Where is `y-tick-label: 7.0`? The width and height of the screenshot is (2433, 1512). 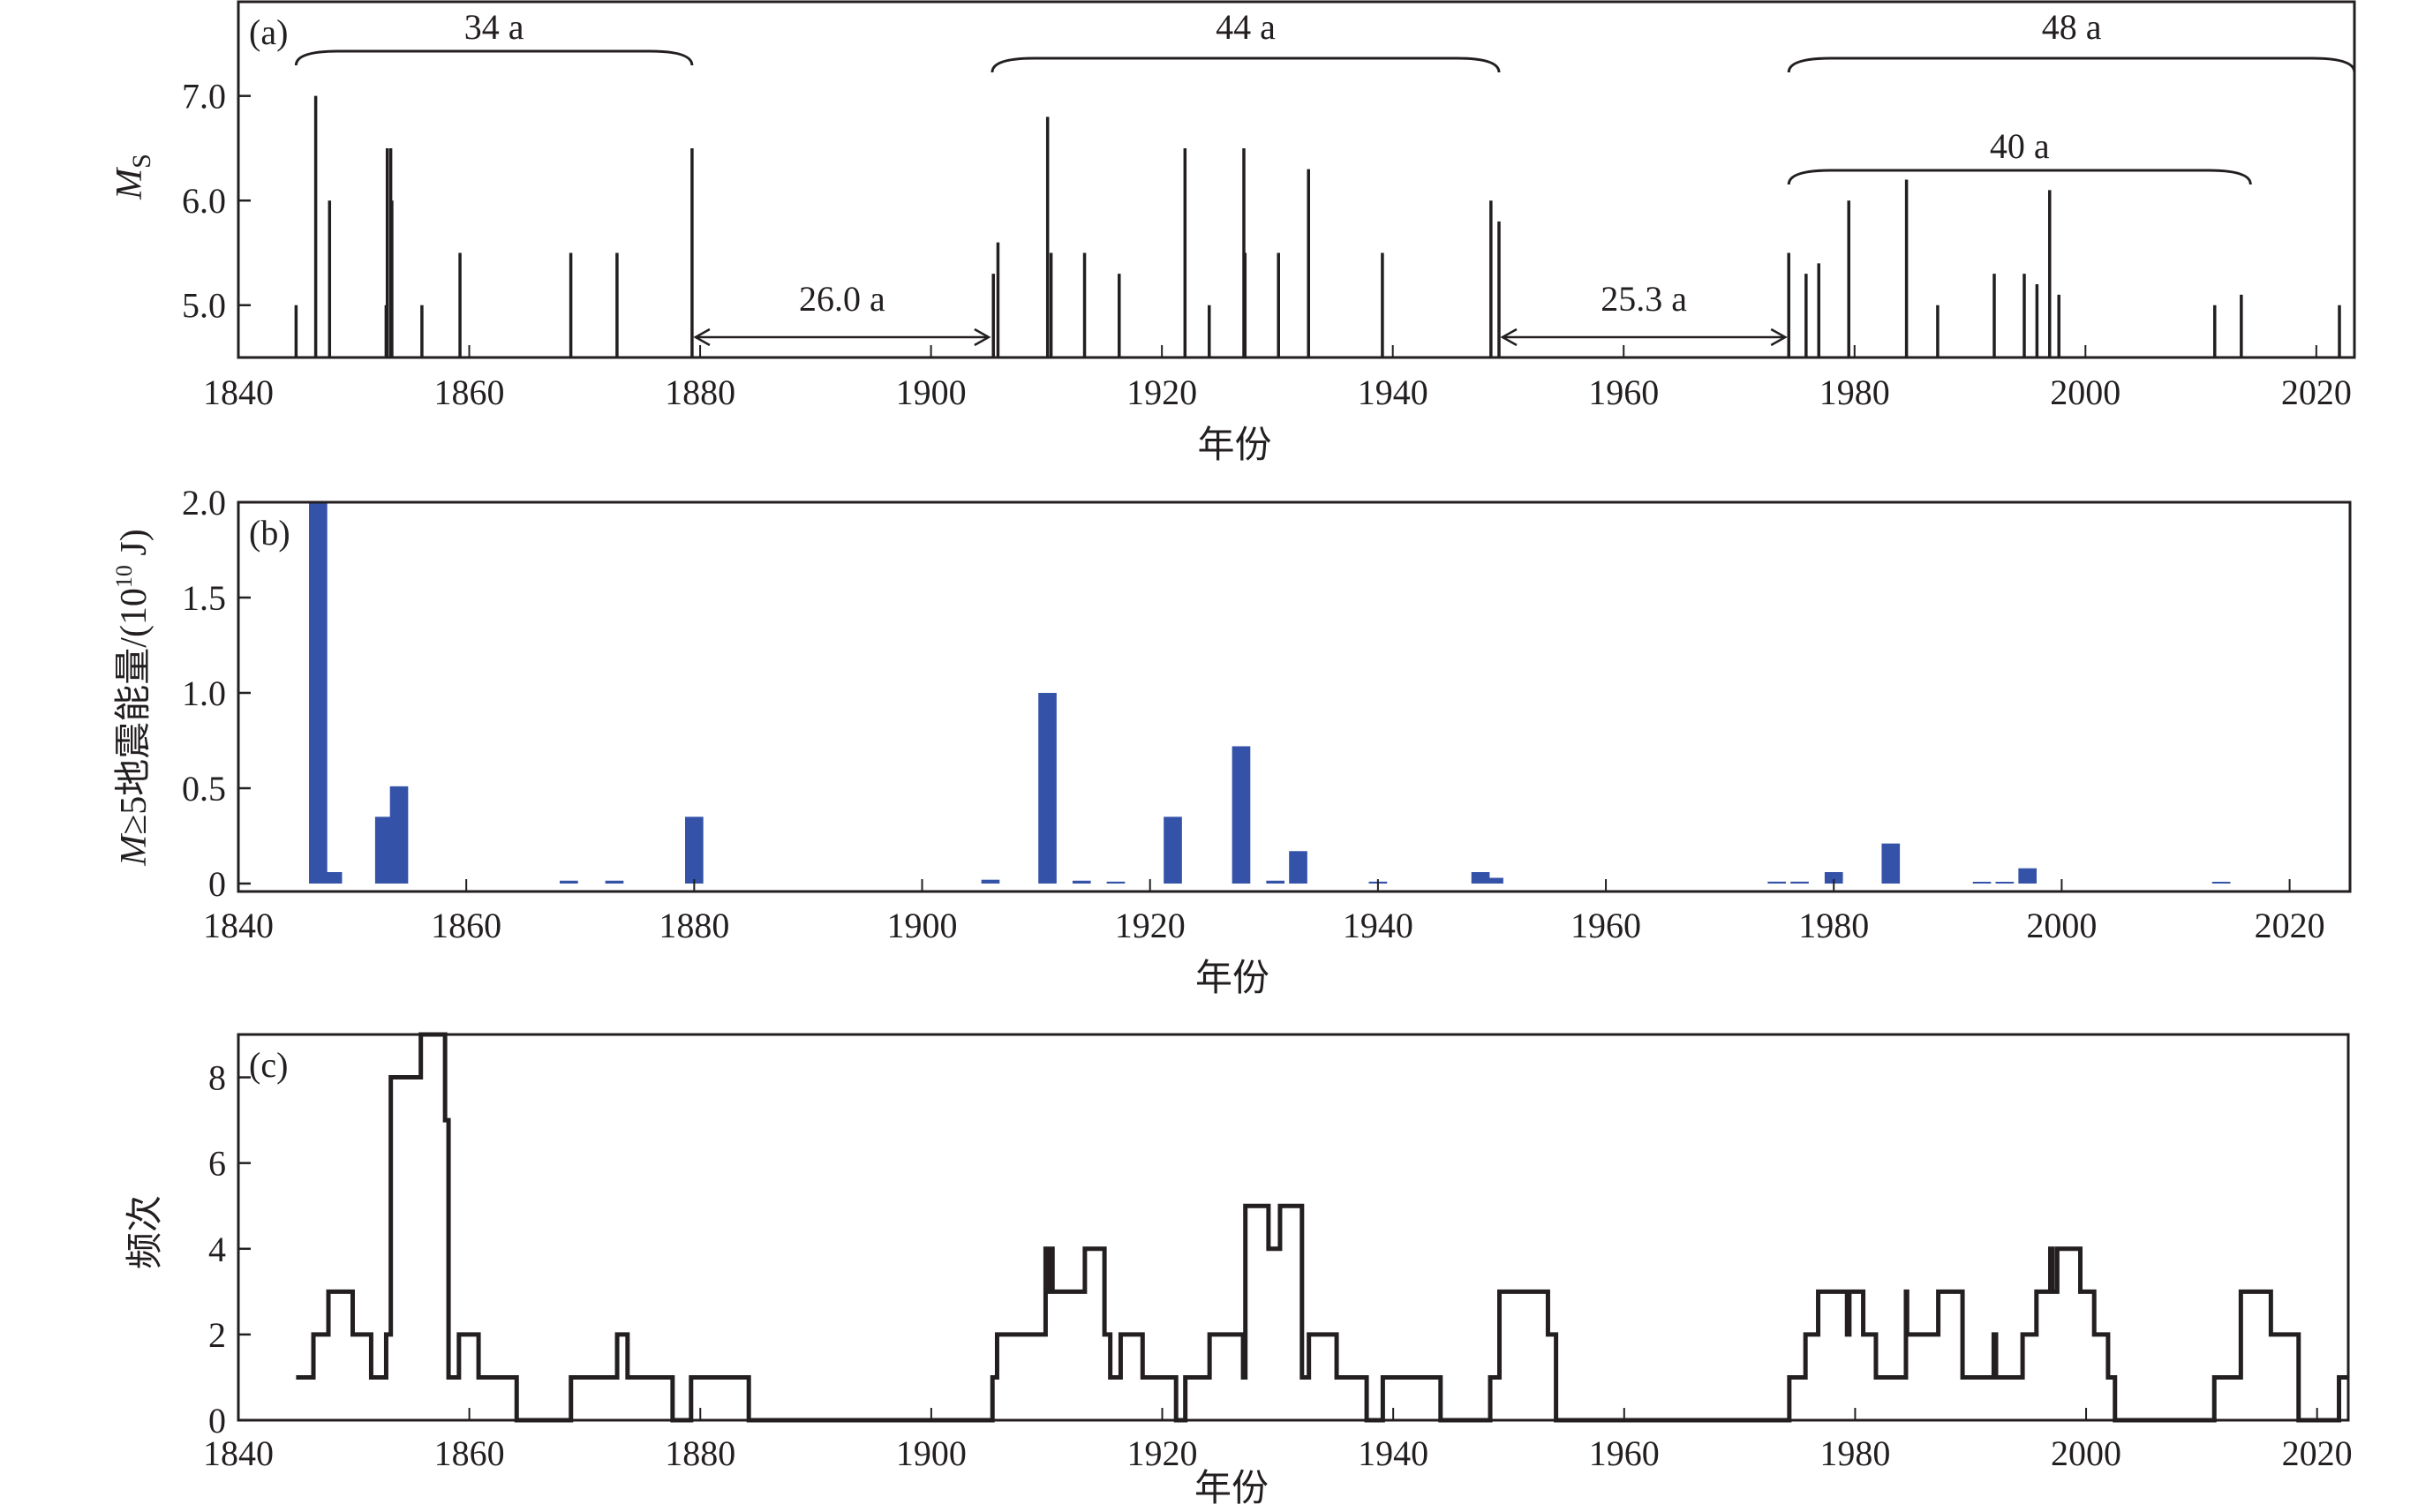
y-tick-label: 7.0 is located at coordinates (204, 97).